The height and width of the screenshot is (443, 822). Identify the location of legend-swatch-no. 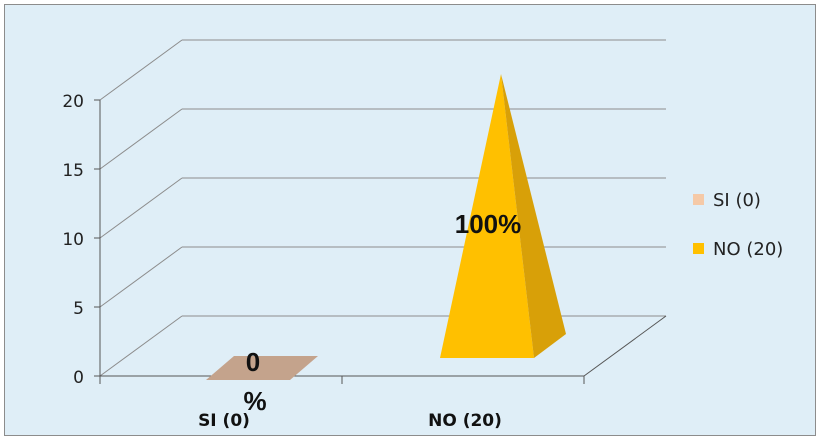
(698, 248).